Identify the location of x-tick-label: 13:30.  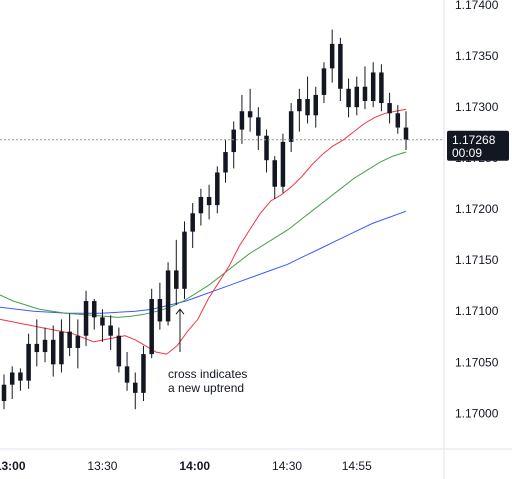
(102, 466).